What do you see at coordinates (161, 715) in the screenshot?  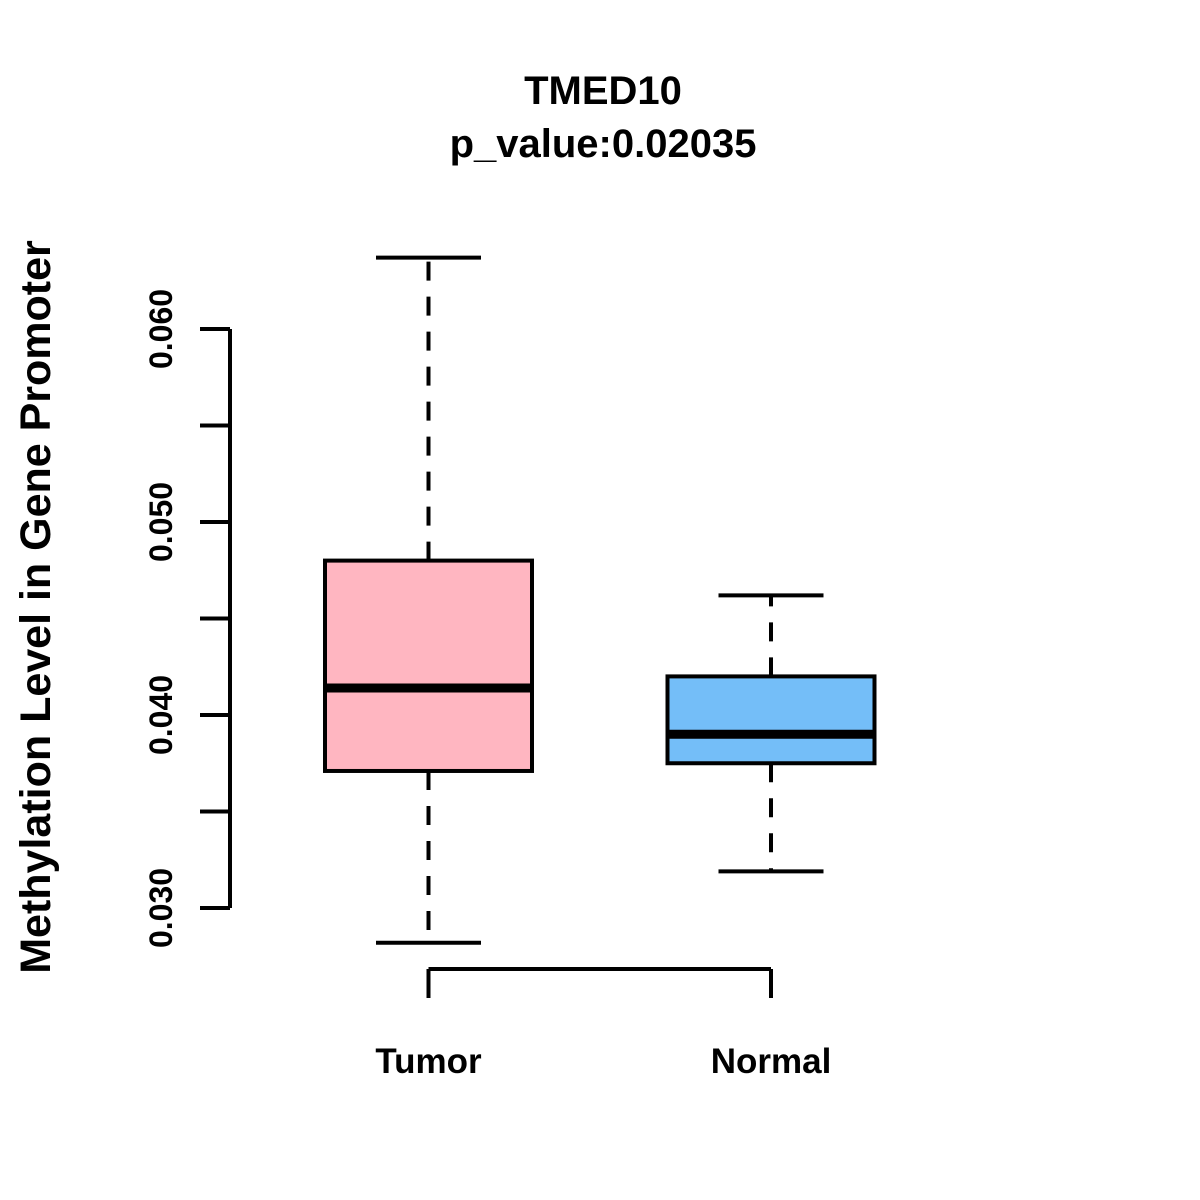 I see `y-tick-label: 0.040` at bounding box center [161, 715].